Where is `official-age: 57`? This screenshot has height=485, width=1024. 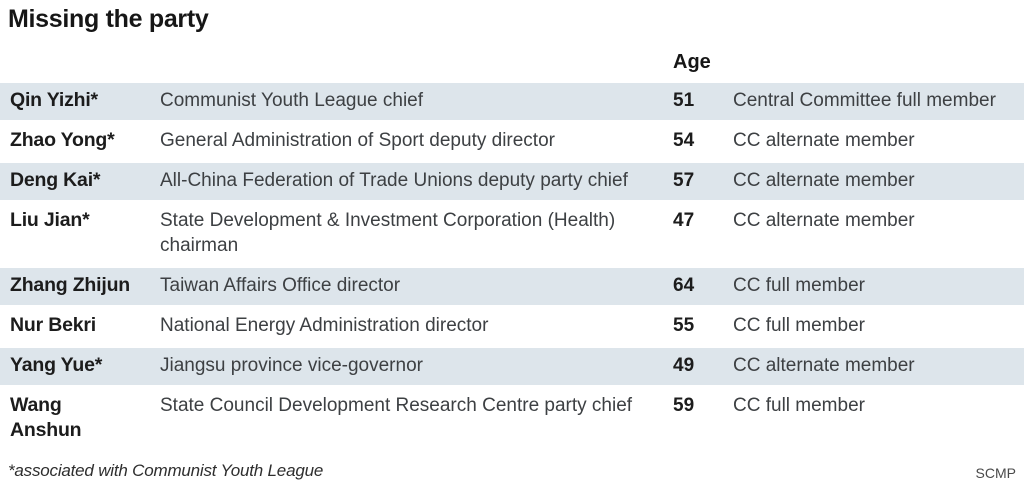 official-age: 57 is located at coordinates (684, 180).